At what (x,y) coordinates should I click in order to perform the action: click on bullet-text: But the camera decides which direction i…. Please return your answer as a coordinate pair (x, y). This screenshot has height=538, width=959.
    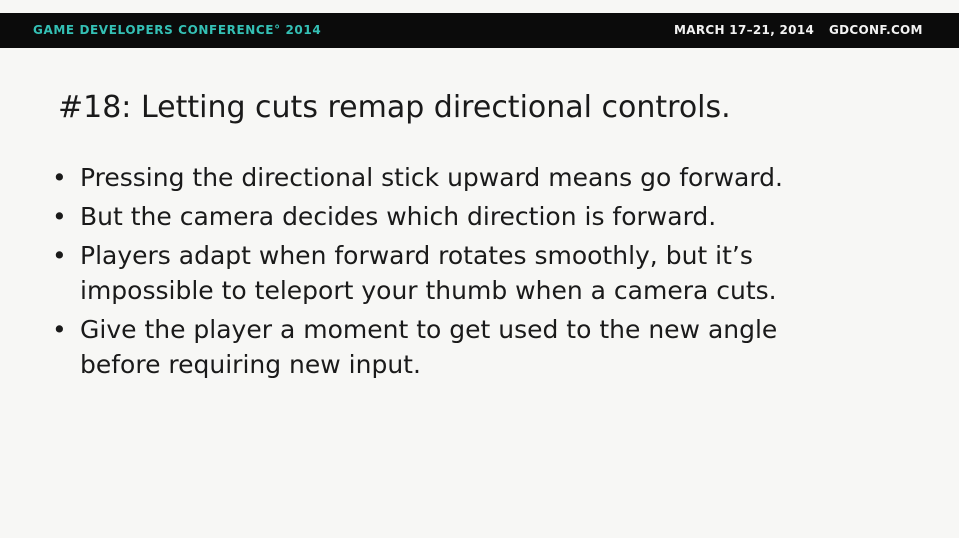
    Looking at the image, I should click on (398, 216).